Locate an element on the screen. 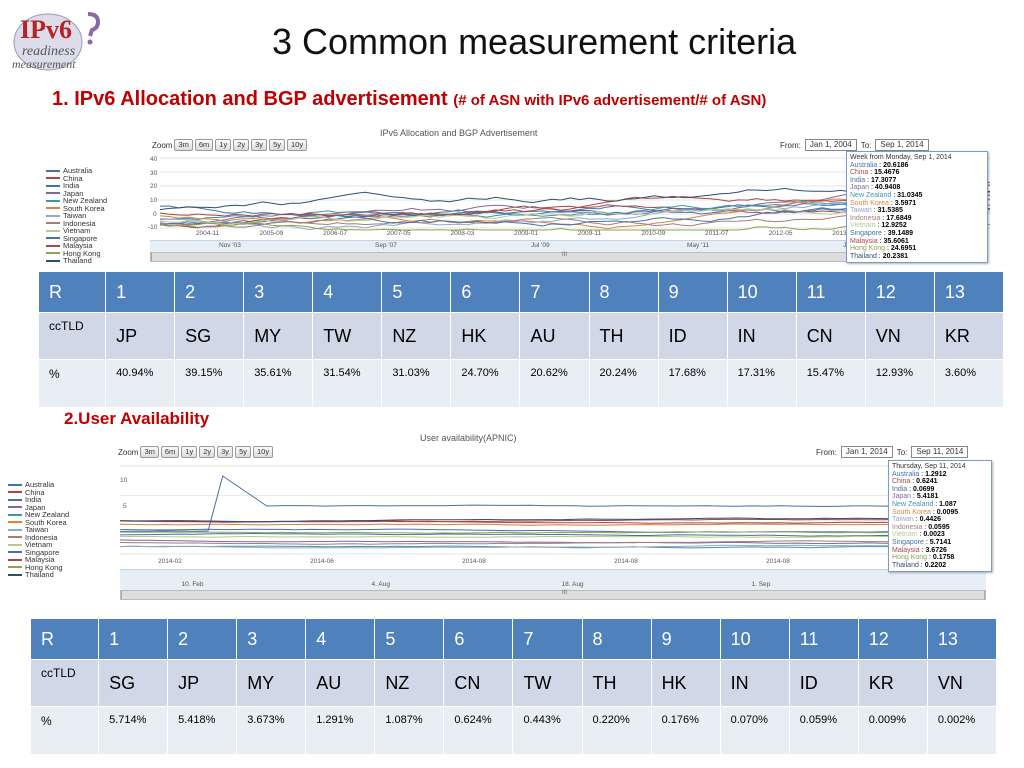  legend-label: Hong Kong is located at coordinates (44, 567).